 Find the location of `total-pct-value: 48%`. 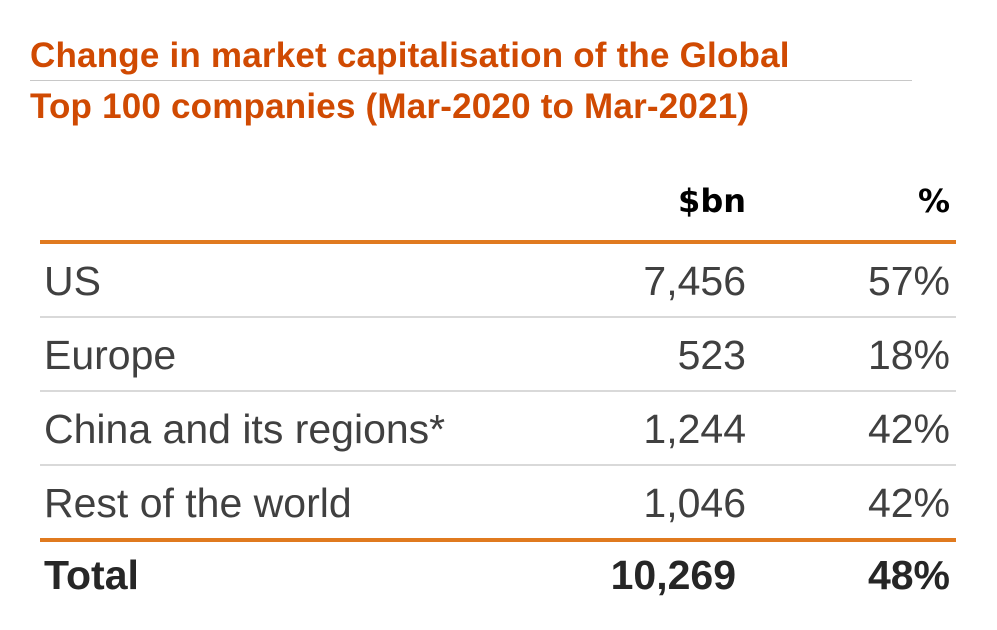

total-pct-value: 48% is located at coordinates (908, 575).